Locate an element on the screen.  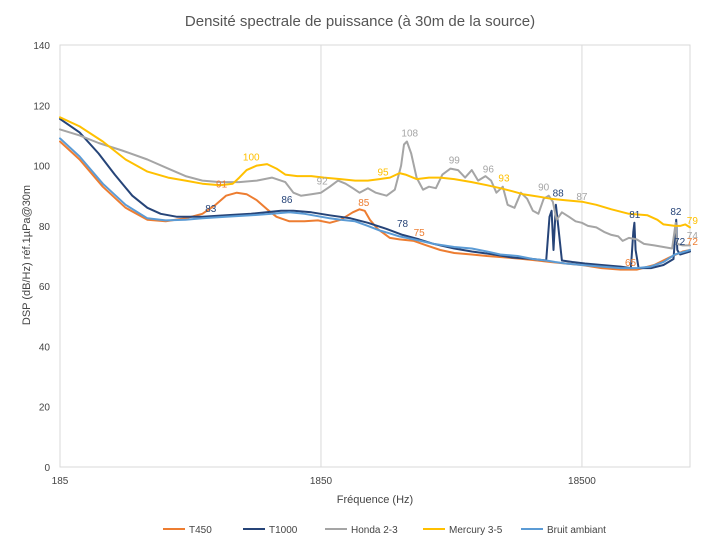
data-label: 65 is located at coordinates (631, 263).